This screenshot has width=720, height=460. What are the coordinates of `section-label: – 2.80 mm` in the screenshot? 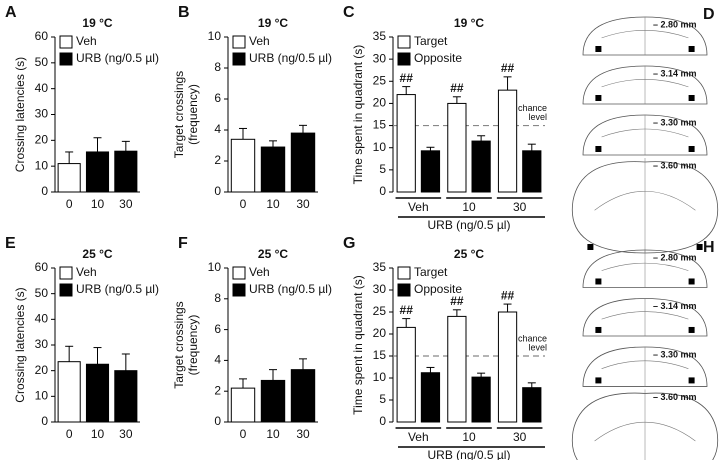 It's located at (675, 24).